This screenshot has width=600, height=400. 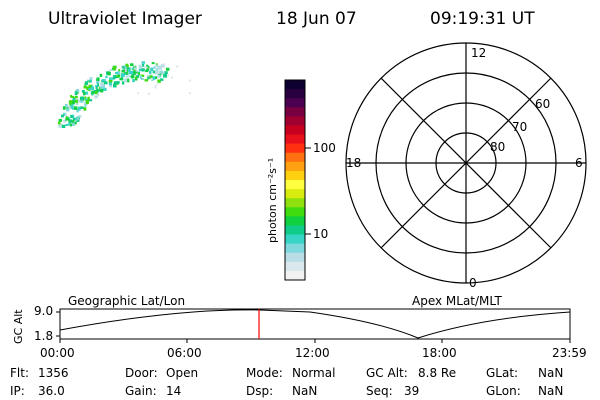 What do you see at coordinates (141, 373) in the screenshot?
I see `door-label: Door:` at bounding box center [141, 373].